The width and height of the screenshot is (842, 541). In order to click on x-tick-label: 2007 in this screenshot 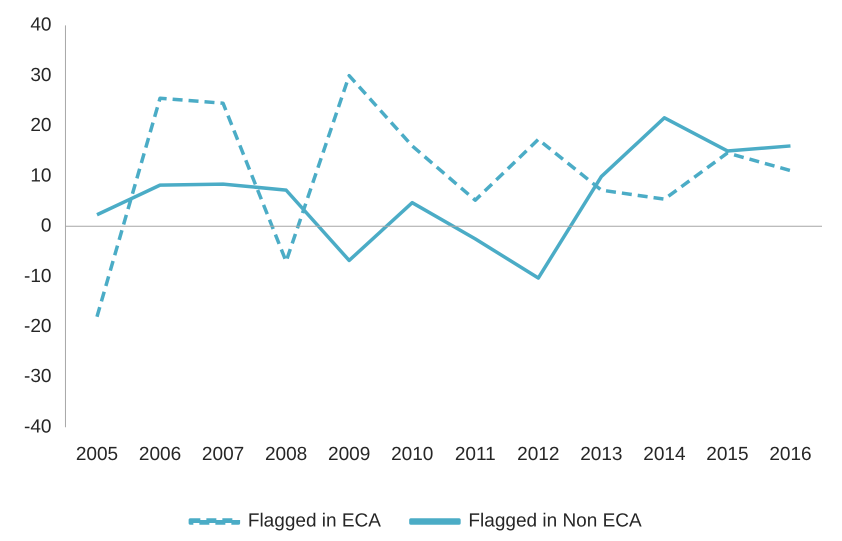, I will do `click(223, 454)`.